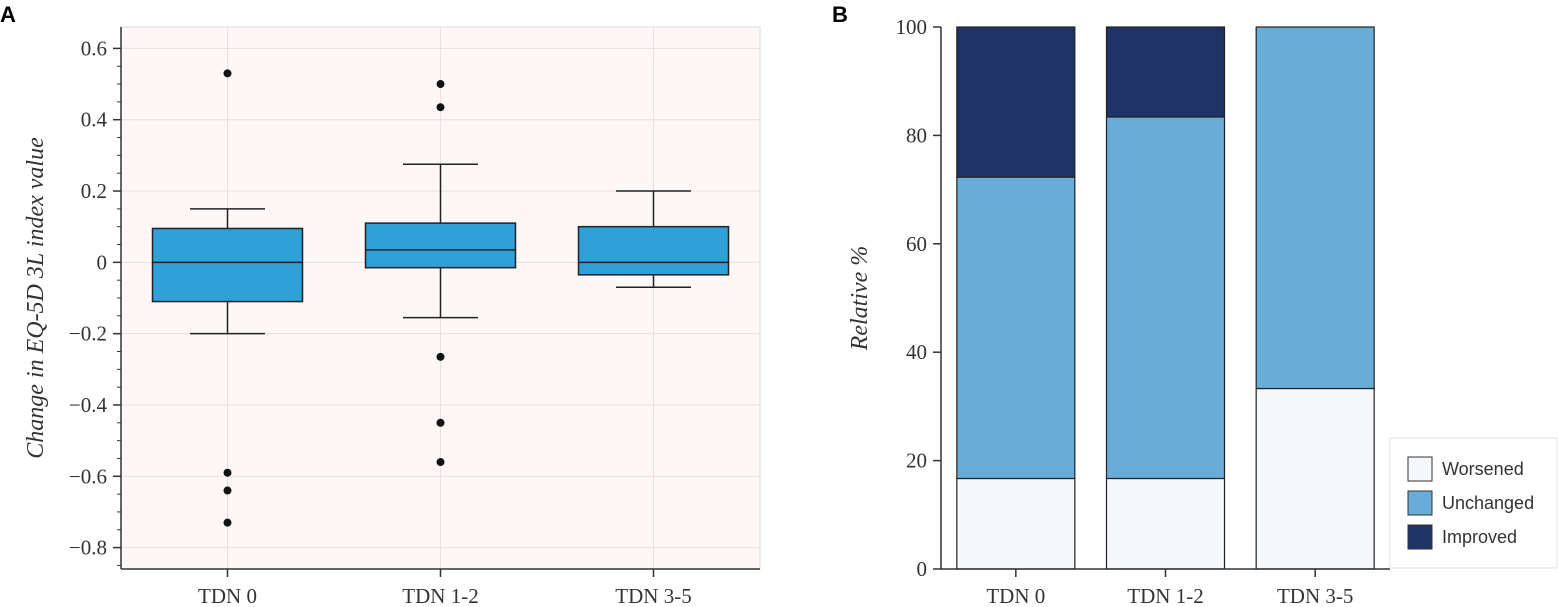  I want to click on y-tick-label-a-0: 0.6, so click(94, 48).